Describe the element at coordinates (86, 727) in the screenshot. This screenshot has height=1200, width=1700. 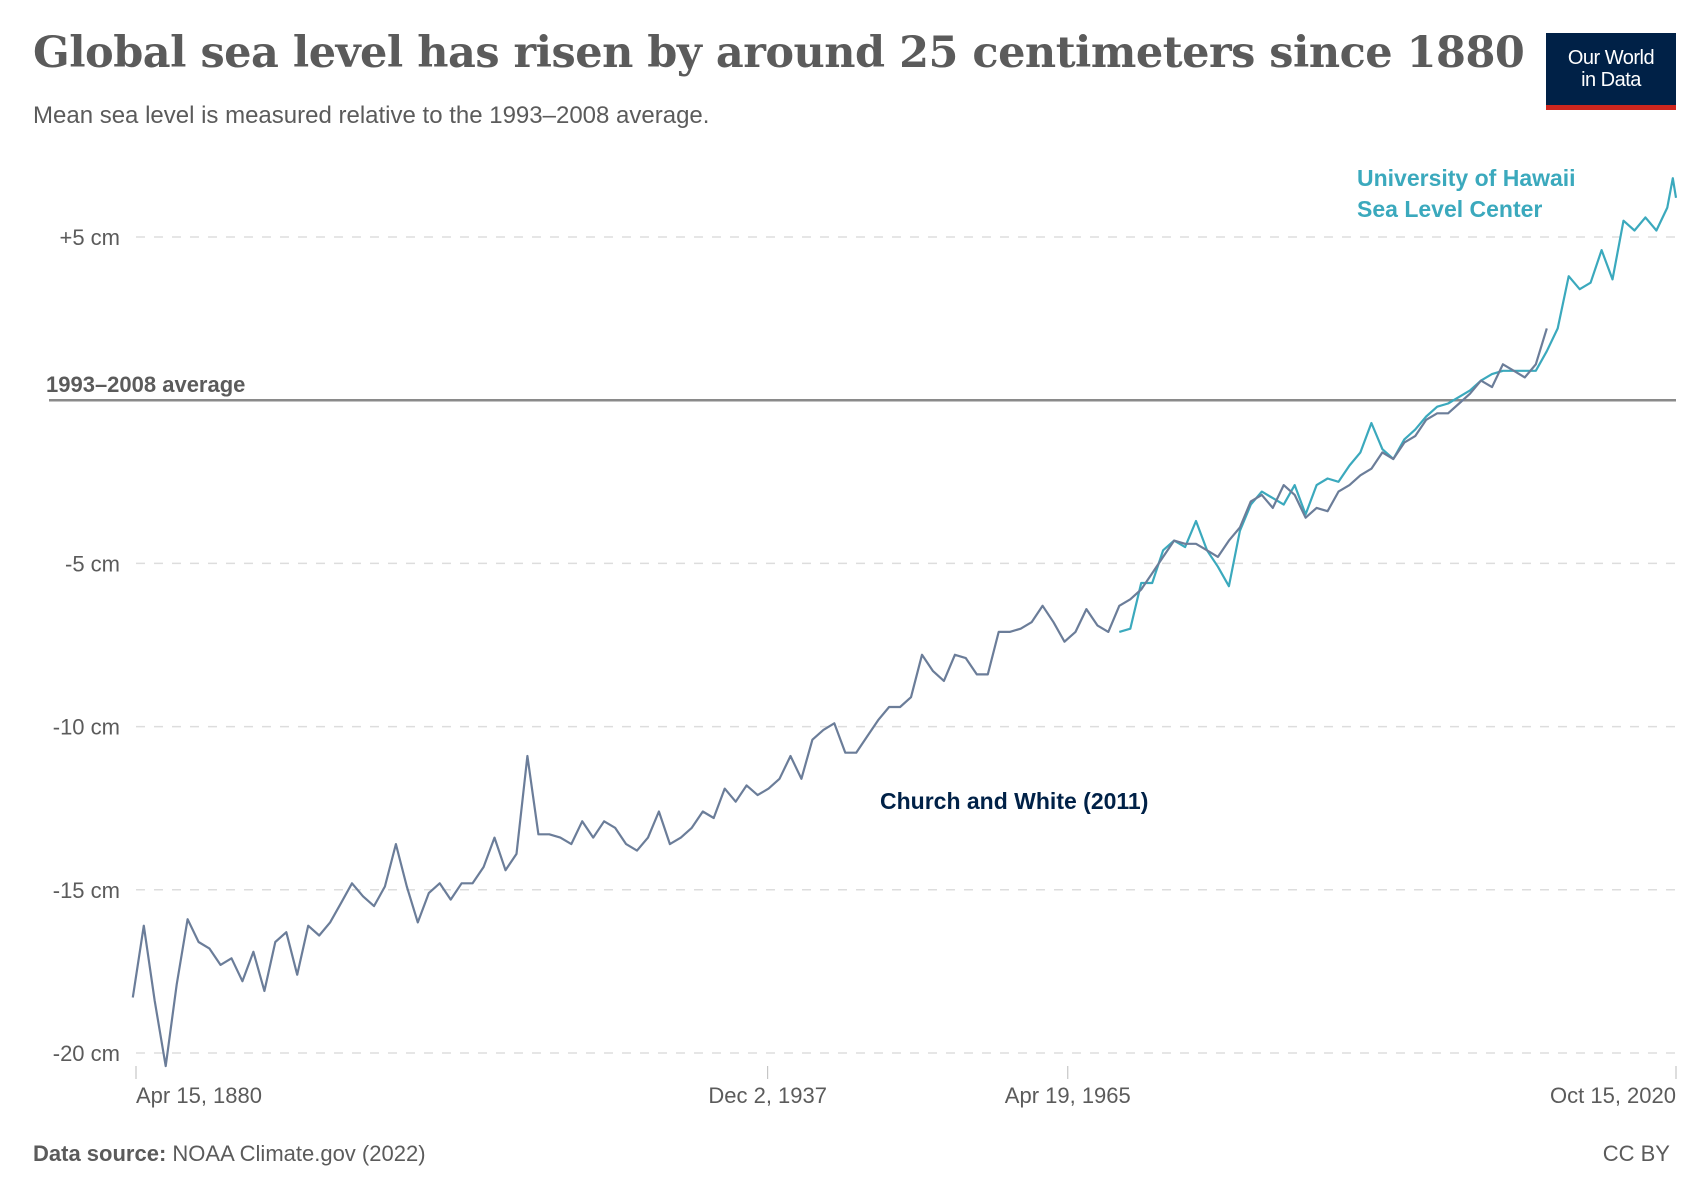
I see `y-tick-label: -10 cm` at that location.